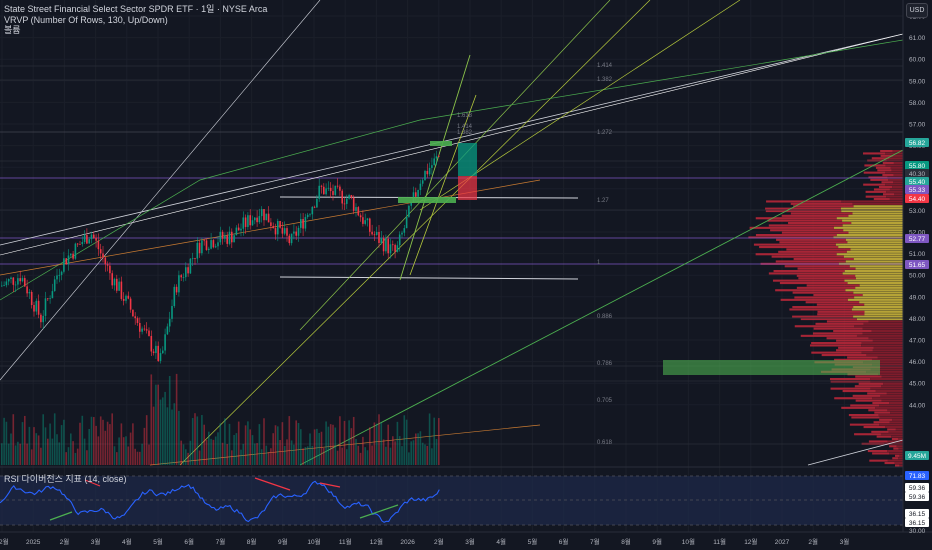 This screenshot has width=932, height=550. Describe the element at coordinates (86, 19) in the screenshot. I see `indicator-vrvp: VRVP (Number Of Rows, 130, Up/Down)` at that location.